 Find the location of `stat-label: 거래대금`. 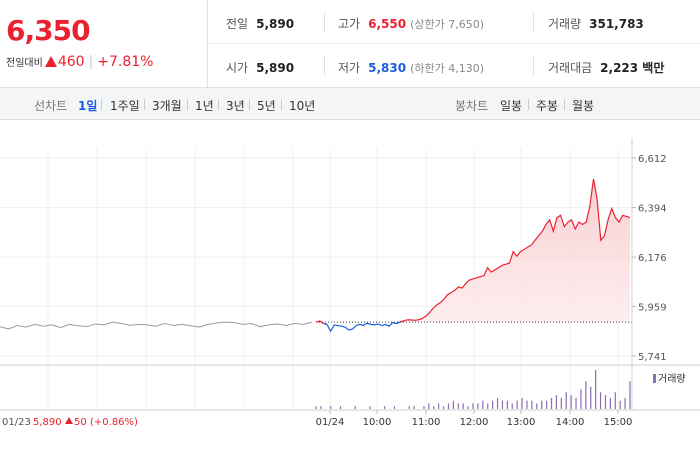

stat-label: 거래대금 is located at coordinates (570, 68).